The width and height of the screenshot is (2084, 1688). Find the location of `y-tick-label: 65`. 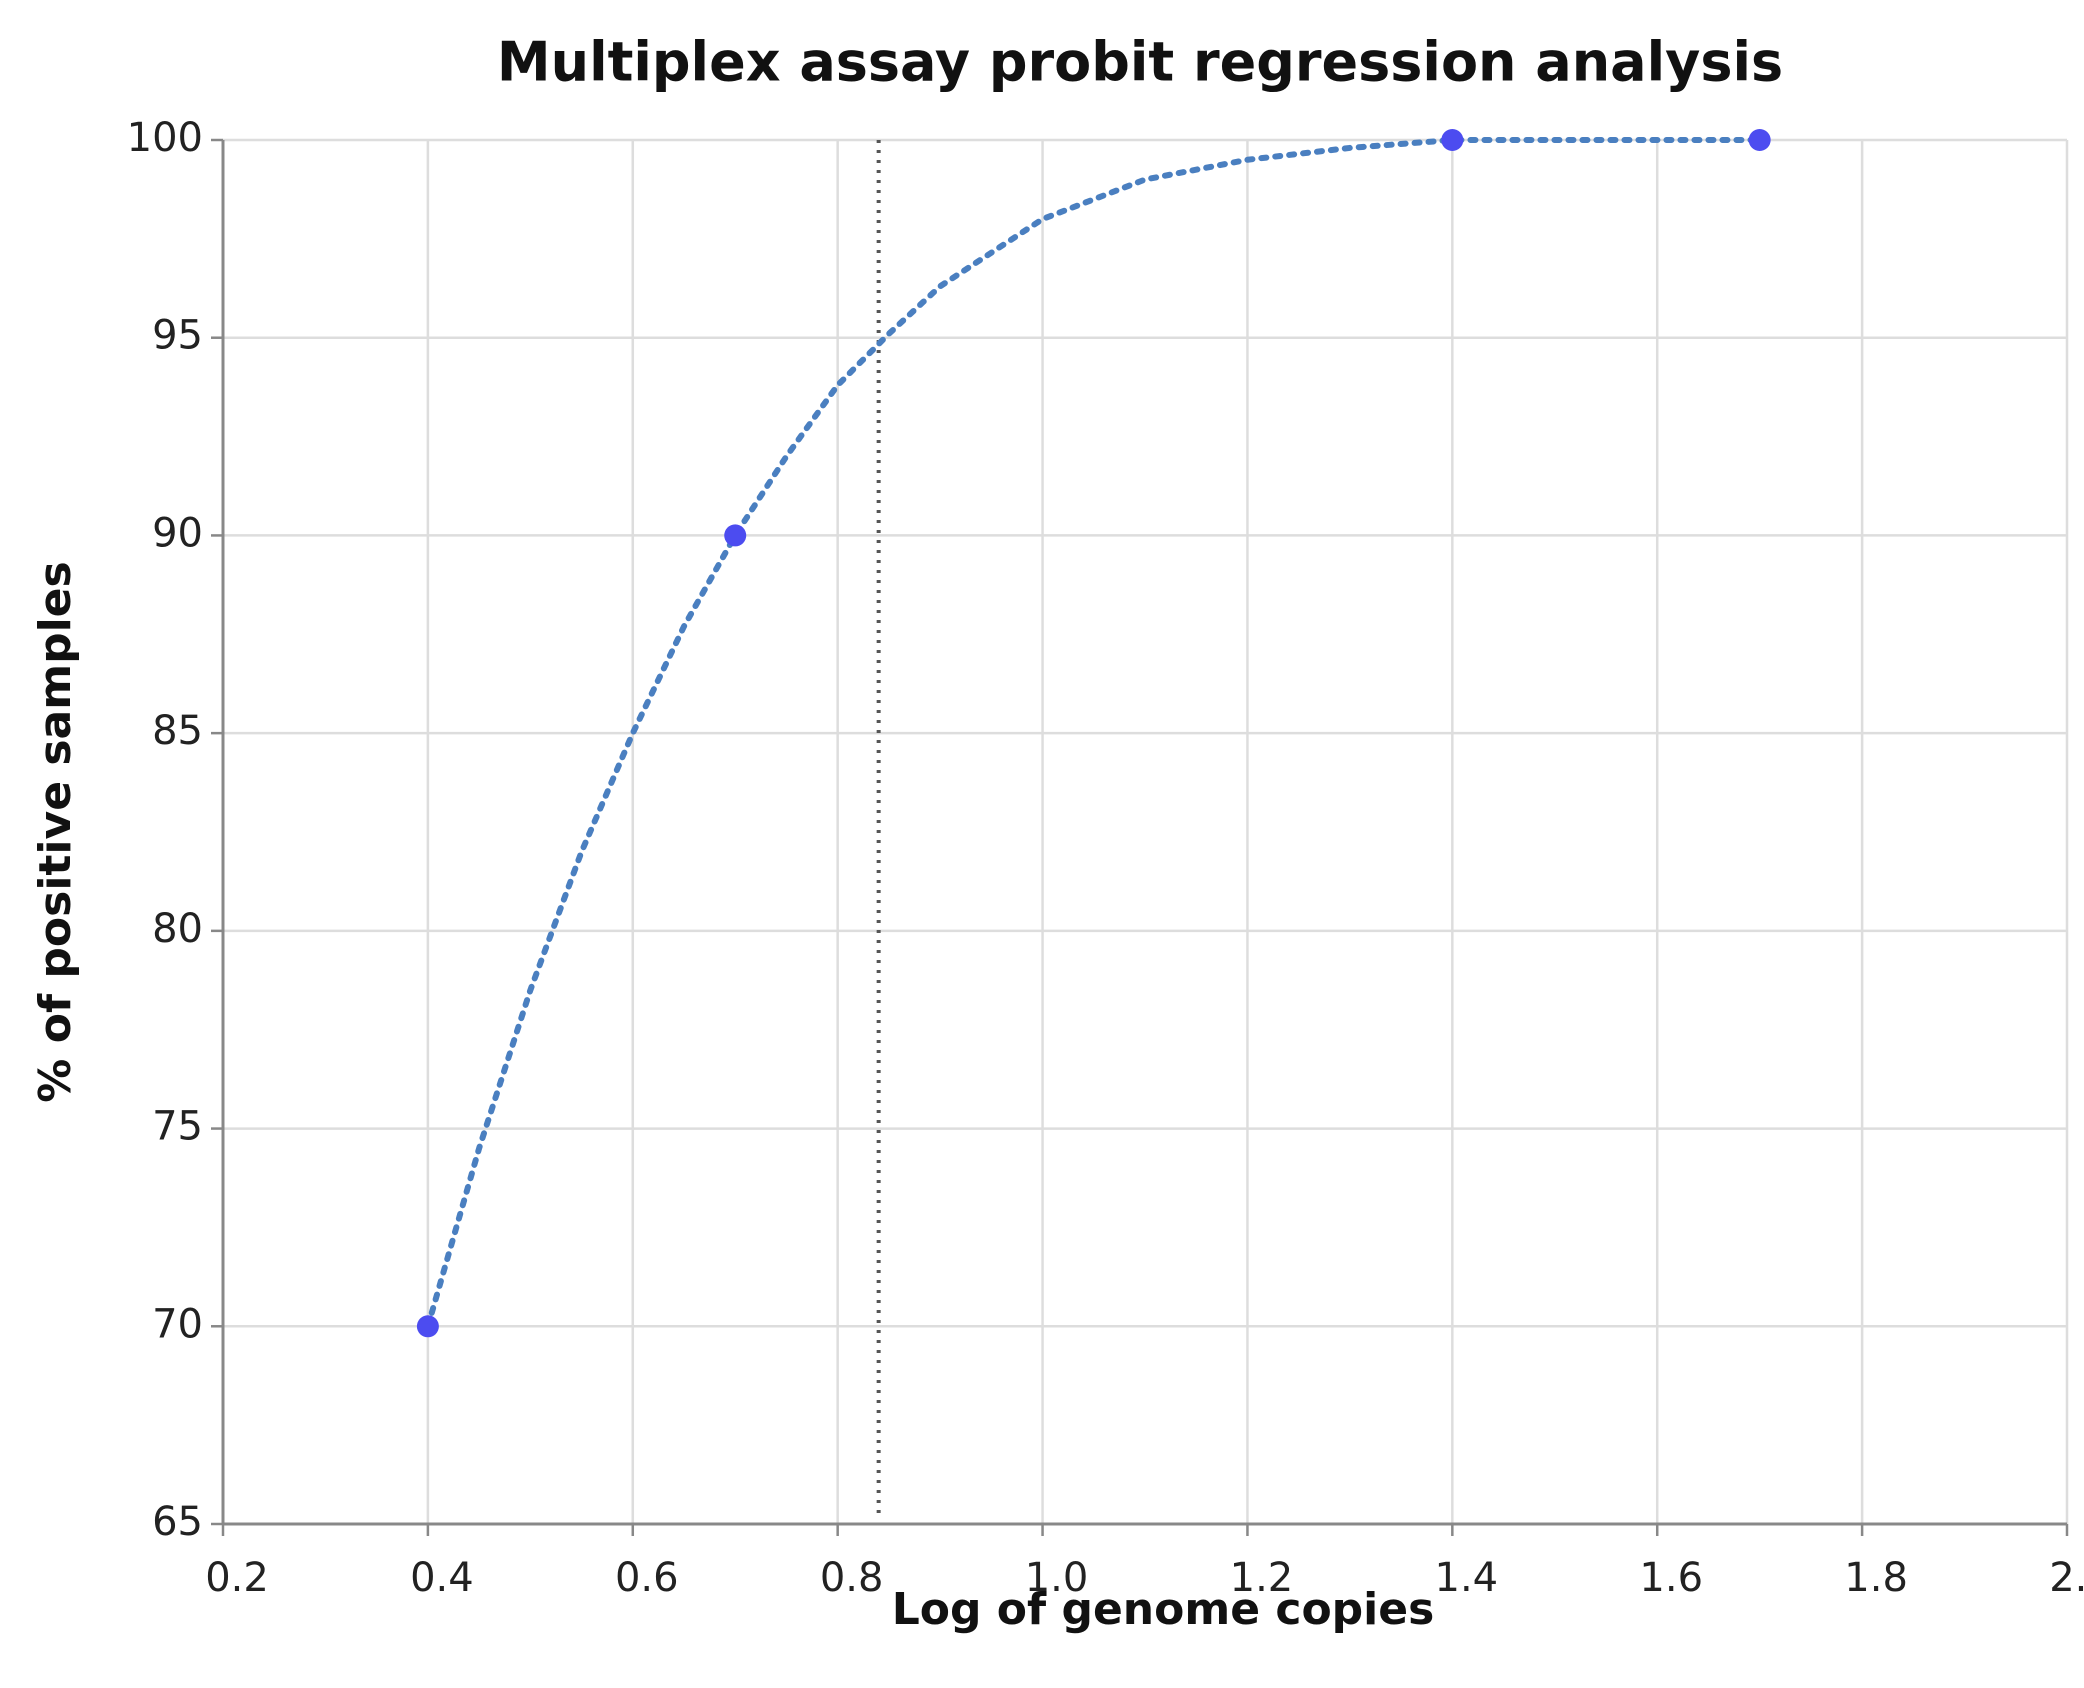

y-tick-label: 65 is located at coordinates (177, 1522).